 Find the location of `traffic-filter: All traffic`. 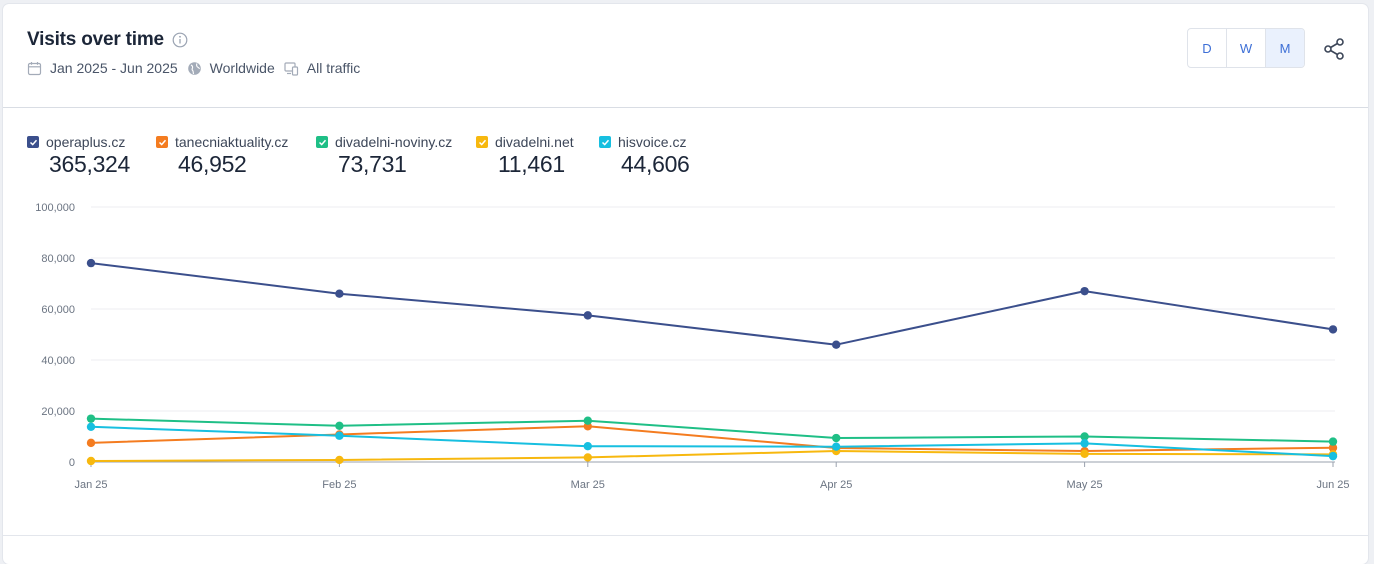

traffic-filter: All traffic is located at coordinates (322, 68).